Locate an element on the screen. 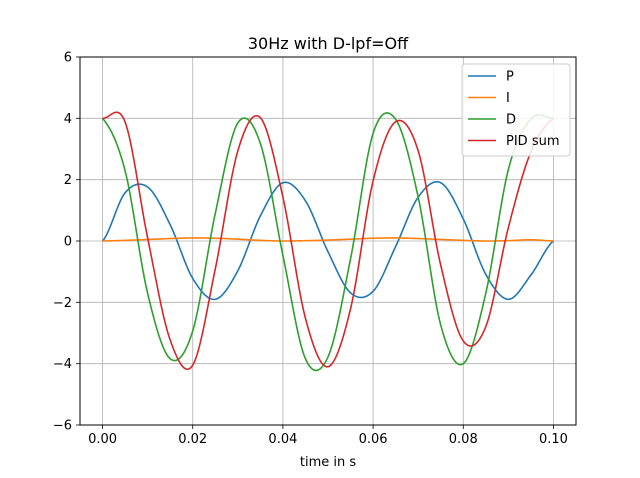 Image resolution: width=640 pixels, height=478 pixels. chart-title: 30Hz with D-lpf=Off is located at coordinates (328, 43).